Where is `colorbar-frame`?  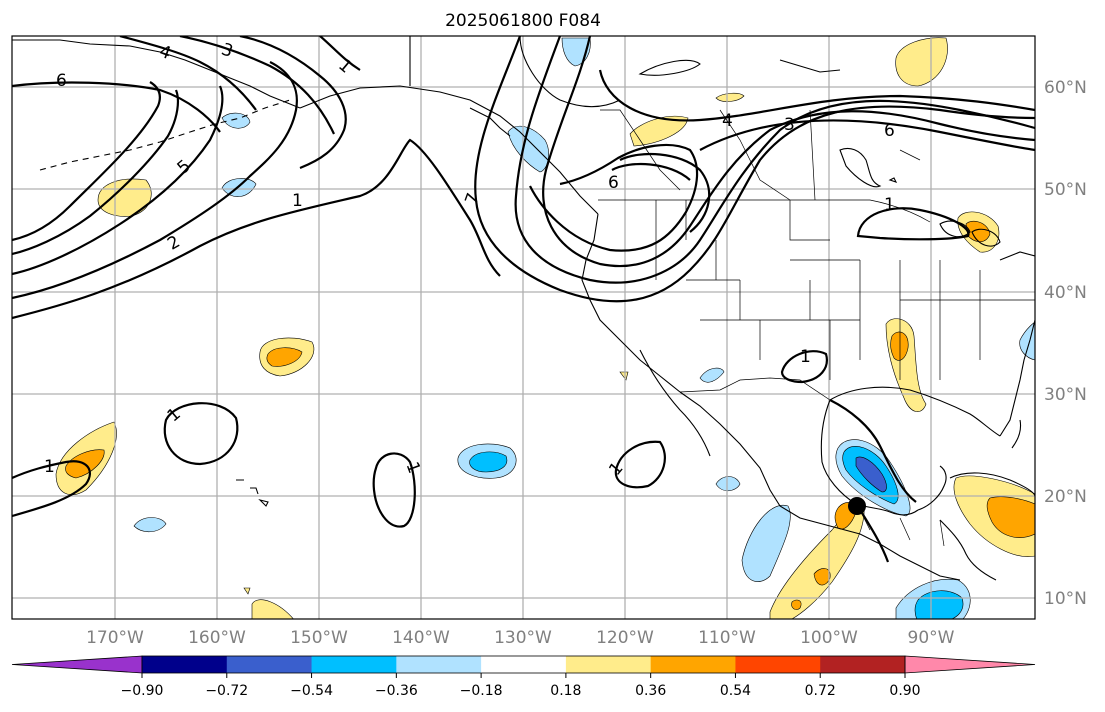 colorbar-frame is located at coordinates (523, 664).